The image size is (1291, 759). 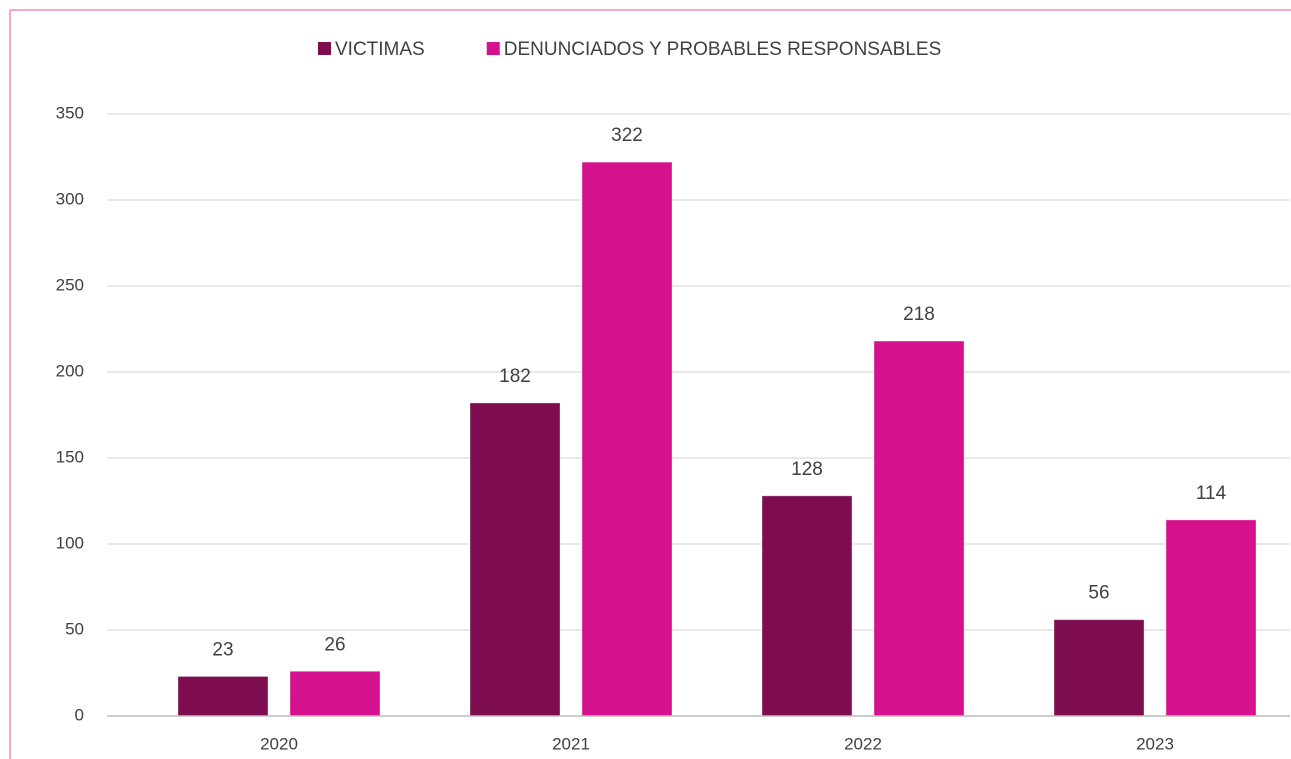 What do you see at coordinates (70, 542) in the screenshot?
I see `y-tick-label: 100` at bounding box center [70, 542].